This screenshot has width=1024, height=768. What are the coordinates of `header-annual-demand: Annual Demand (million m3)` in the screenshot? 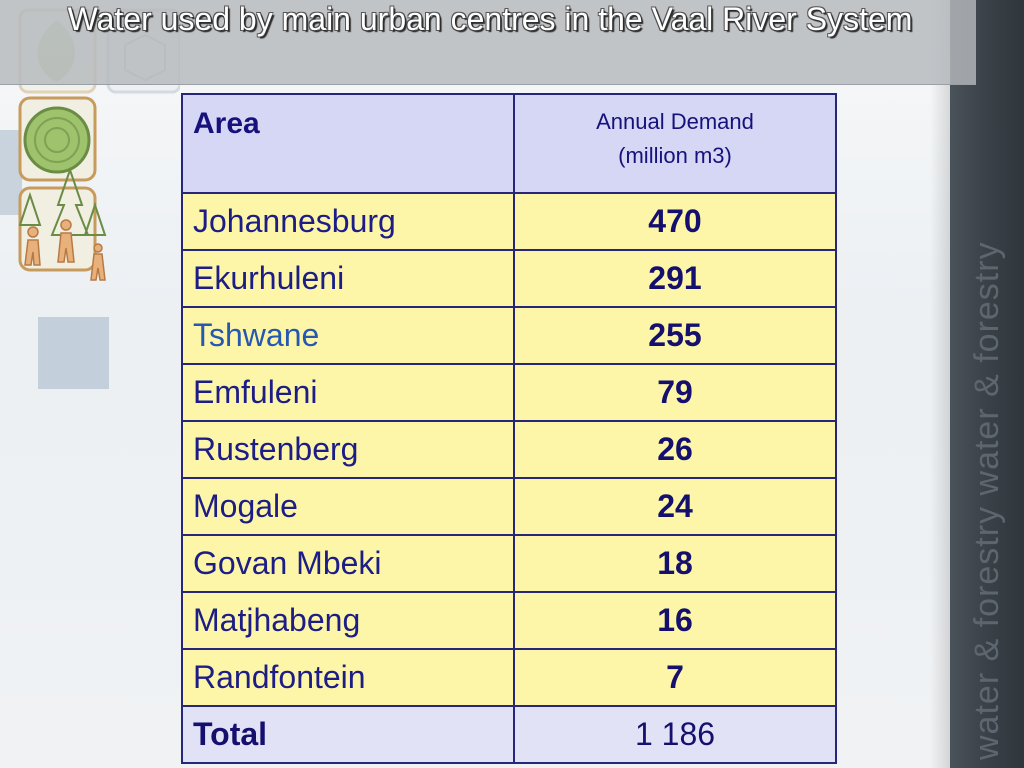 It's located at (675, 143).